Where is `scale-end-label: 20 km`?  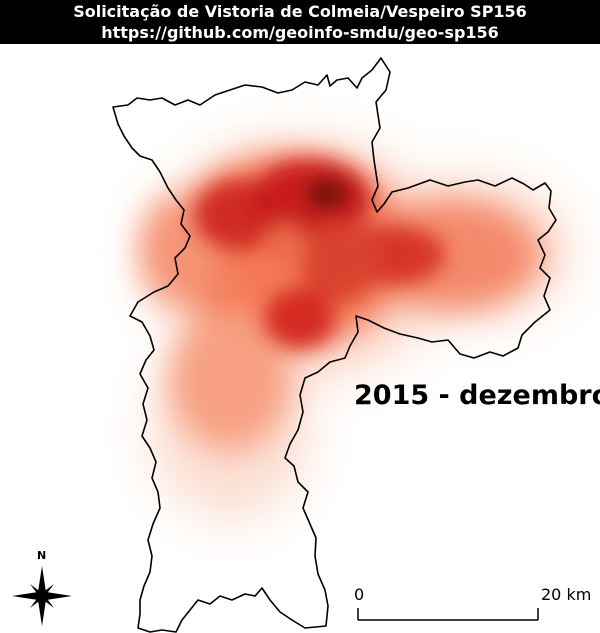 scale-end-label: 20 km is located at coordinates (566, 594).